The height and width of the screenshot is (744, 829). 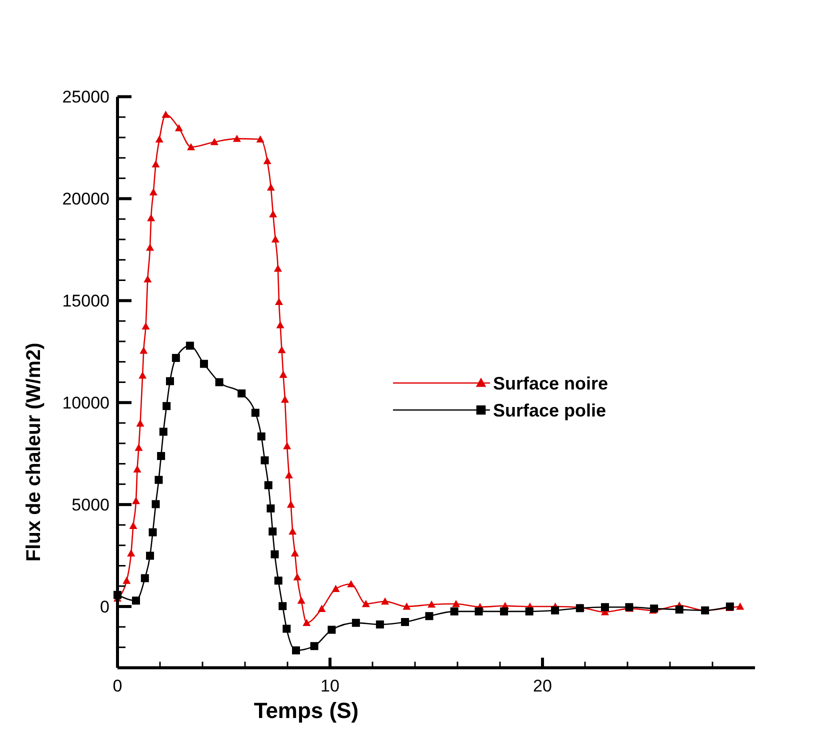 What do you see at coordinates (34, 452) in the screenshot?
I see `y-axis-title: Flux de chaleur (W/m2)` at bounding box center [34, 452].